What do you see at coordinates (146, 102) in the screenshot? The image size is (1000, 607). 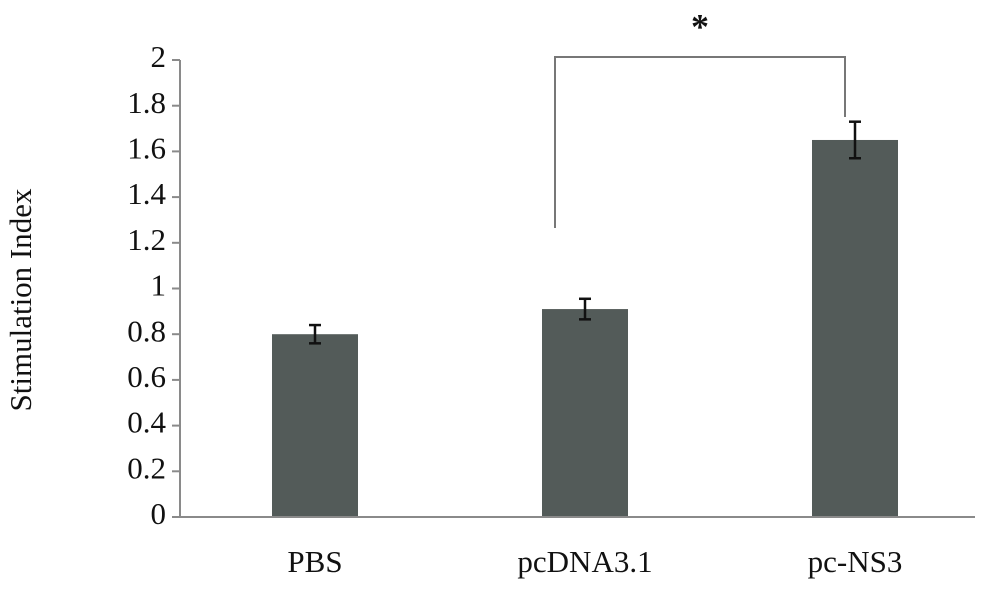 I see `y-tick-label: 1.8` at bounding box center [146, 102].